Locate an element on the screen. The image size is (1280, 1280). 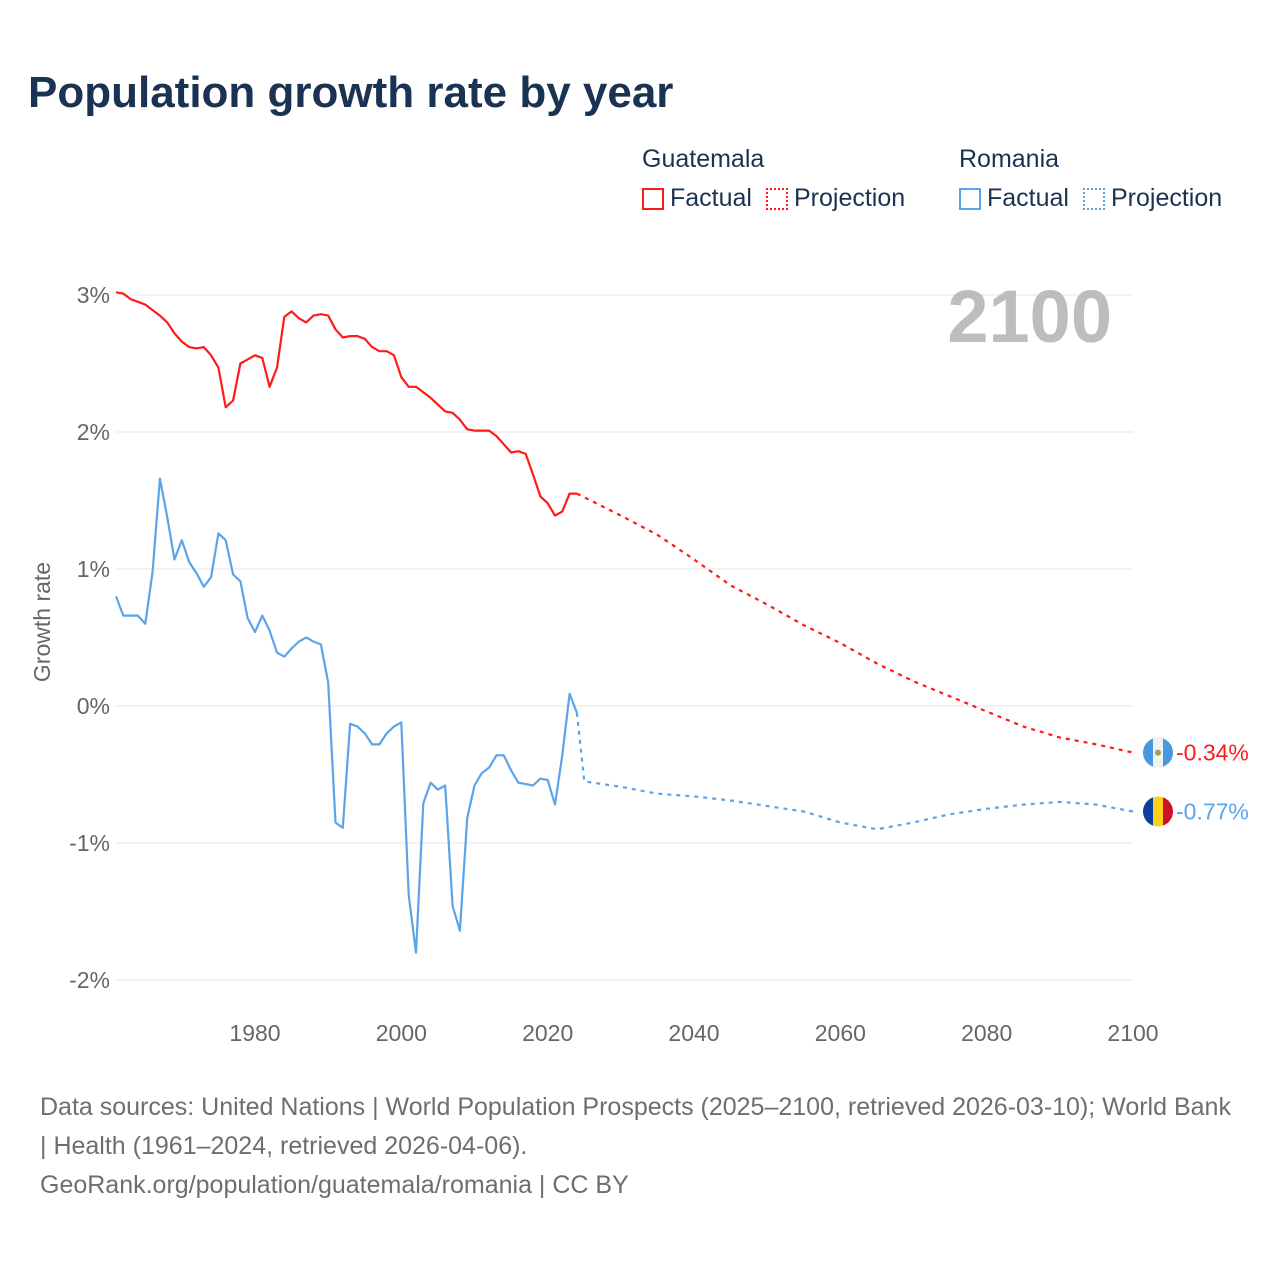
romania-end-value-label: -0.77% is located at coordinates (1212, 811).